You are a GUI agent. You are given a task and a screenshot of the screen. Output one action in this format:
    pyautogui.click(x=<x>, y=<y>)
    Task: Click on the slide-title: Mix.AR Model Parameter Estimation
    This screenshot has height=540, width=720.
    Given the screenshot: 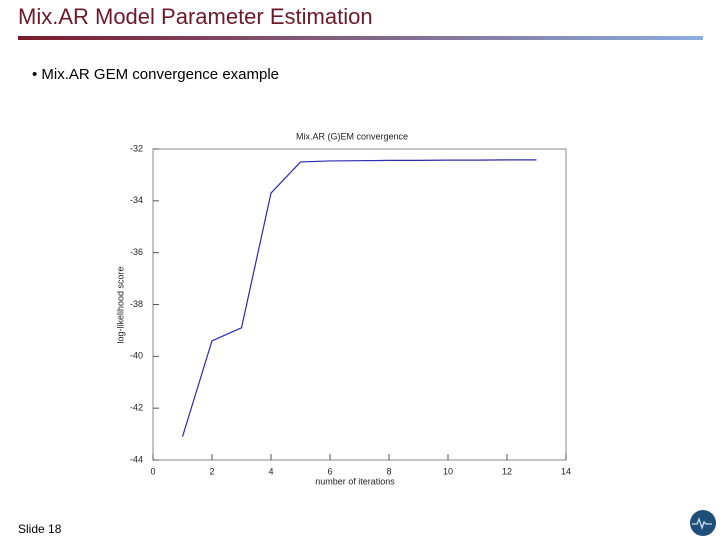 What is the action you would take?
    pyautogui.click(x=195, y=16)
    